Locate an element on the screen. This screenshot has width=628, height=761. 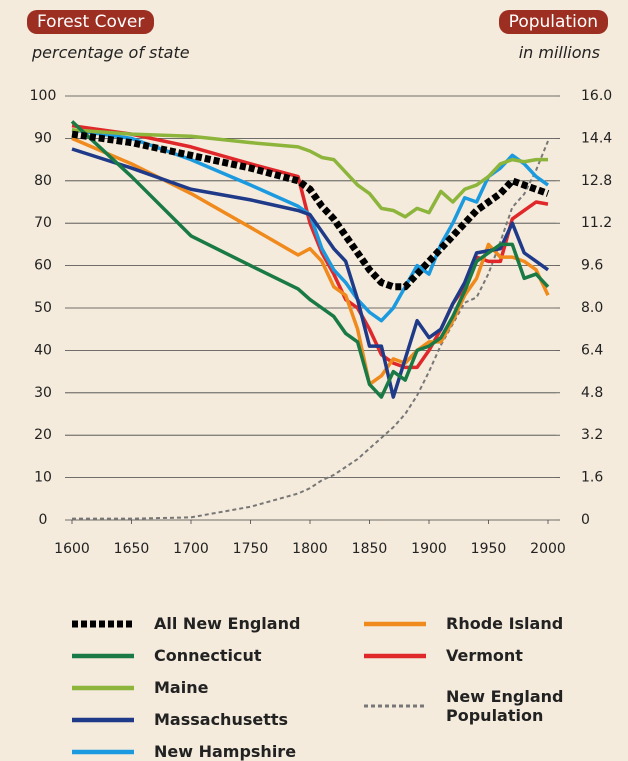
x-tick-label: 2000 is located at coordinates (548, 549).